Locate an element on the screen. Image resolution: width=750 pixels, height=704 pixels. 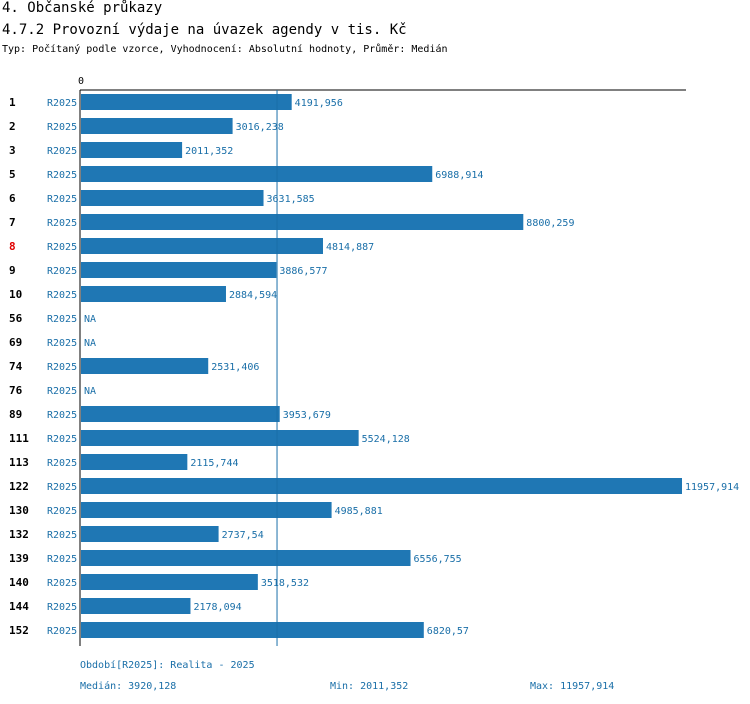
category-label: 76 is located at coordinates (16, 390).